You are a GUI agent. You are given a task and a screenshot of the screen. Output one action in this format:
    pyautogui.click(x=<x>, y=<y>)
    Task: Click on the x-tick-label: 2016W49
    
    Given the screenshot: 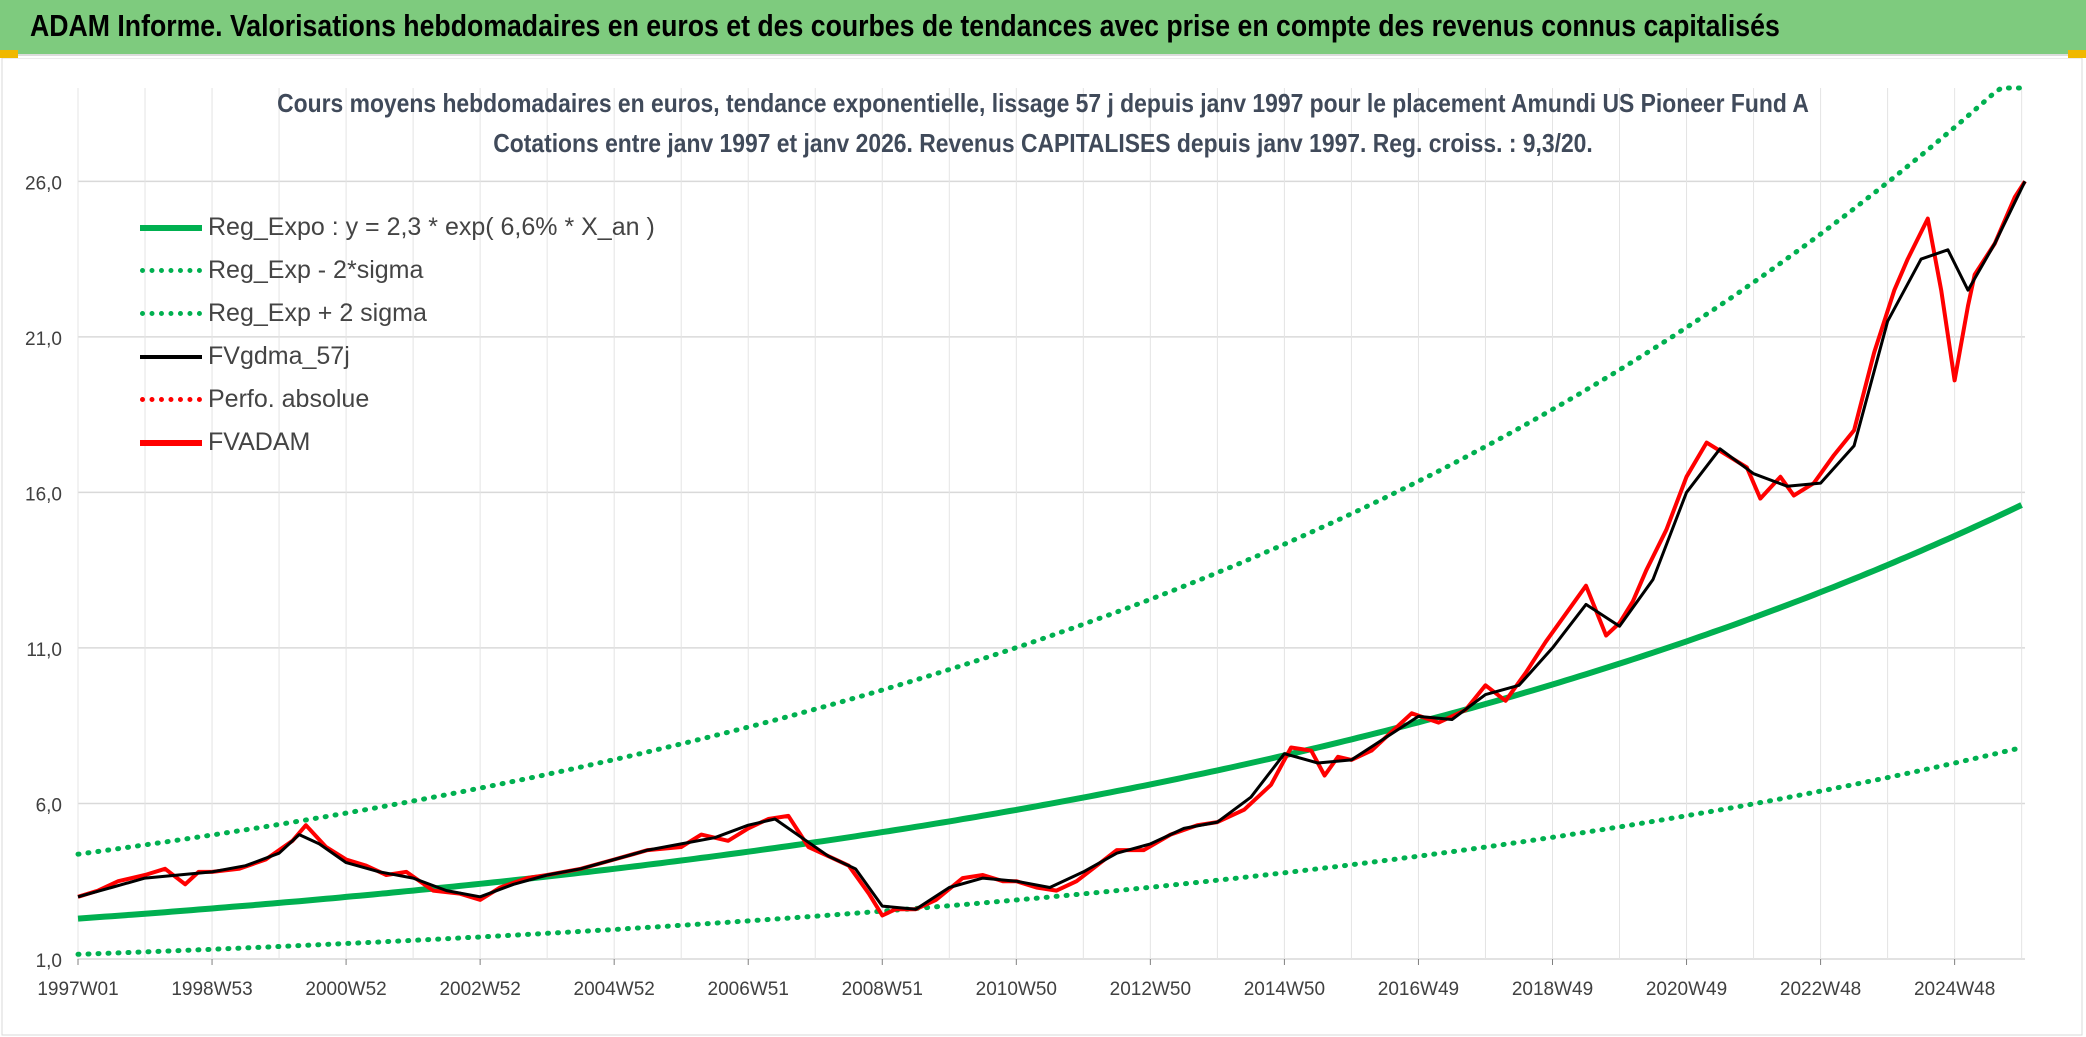 What is the action you would take?
    pyautogui.click(x=1418, y=989)
    